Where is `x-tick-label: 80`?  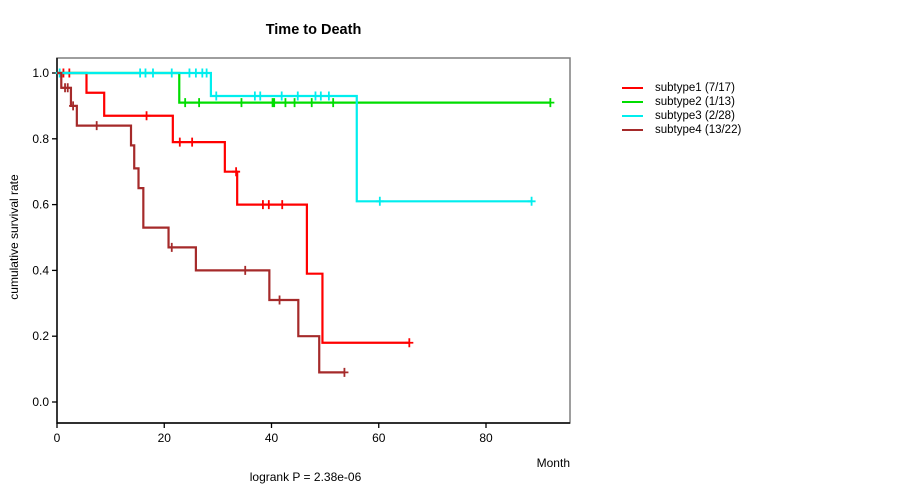 x-tick-label: 80 is located at coordinates (486, 438).